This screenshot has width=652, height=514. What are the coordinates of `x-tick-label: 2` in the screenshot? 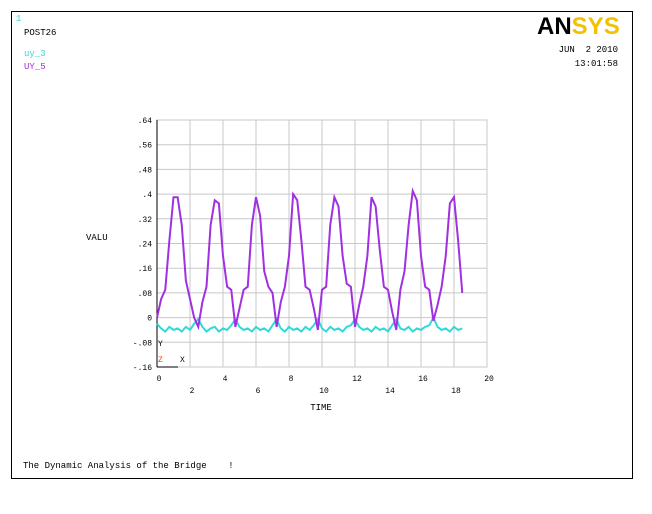 It's located at (192, 391).